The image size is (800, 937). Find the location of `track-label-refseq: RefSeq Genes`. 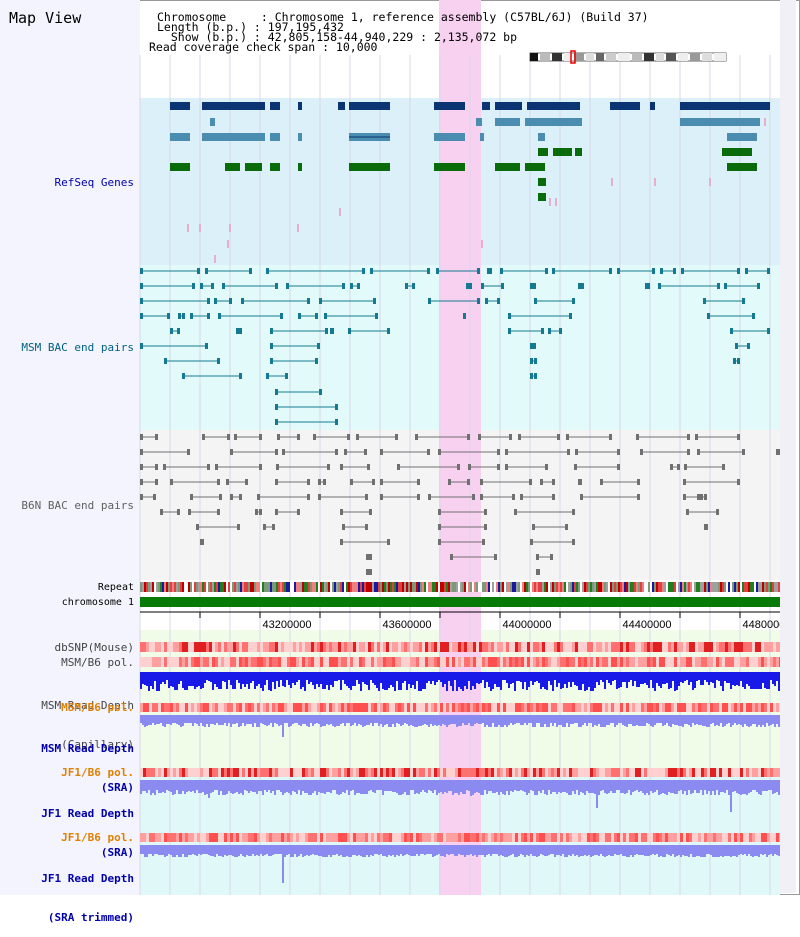

track-label-refseq: RefSeq Genes is located at coordinates (94, 182).